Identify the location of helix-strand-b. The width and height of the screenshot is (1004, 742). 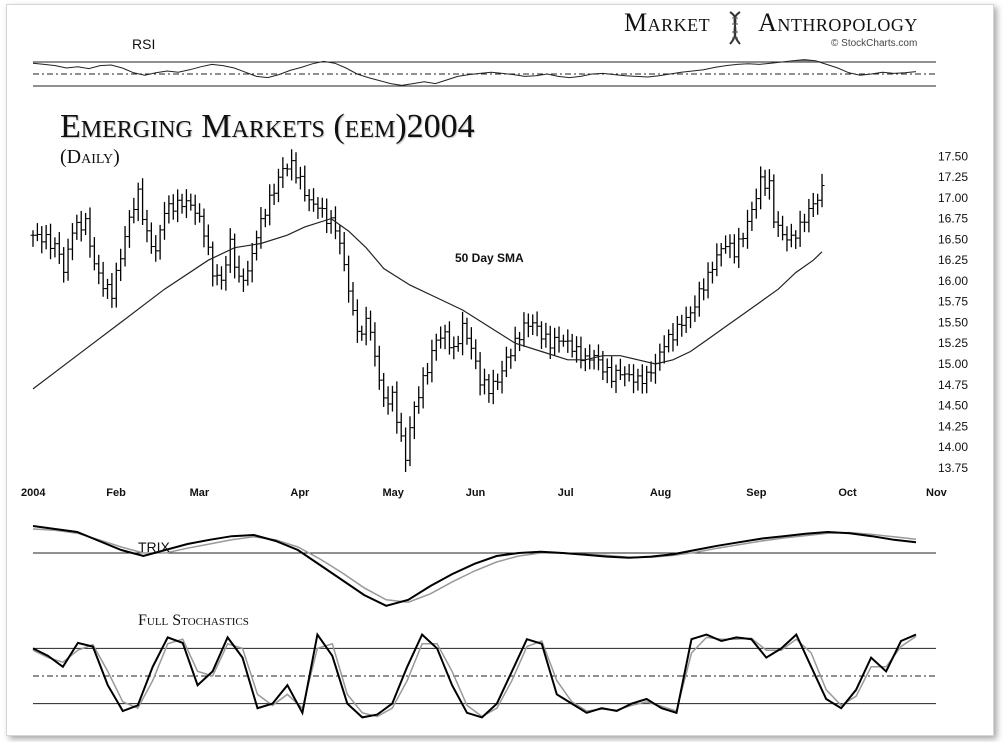
(735, 28).